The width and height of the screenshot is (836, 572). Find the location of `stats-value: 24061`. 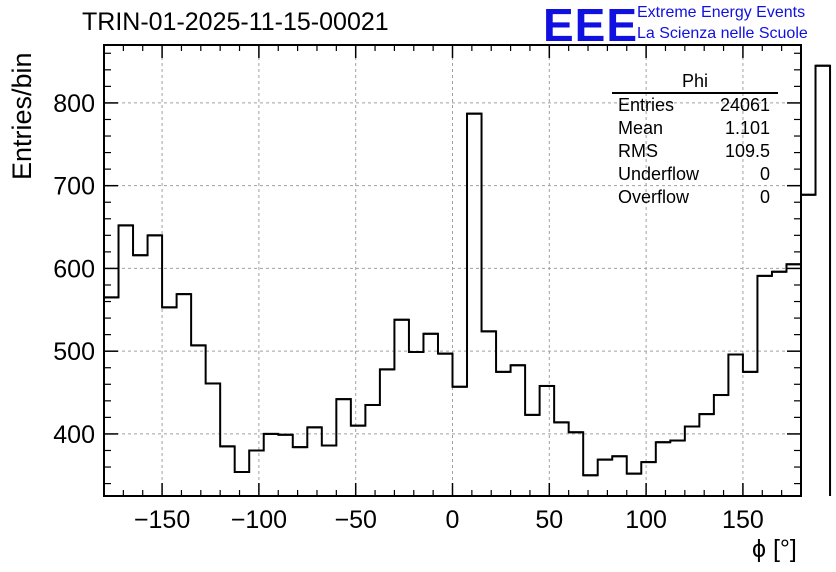

stats-value: 24061 is located at coordinates (744, 105).